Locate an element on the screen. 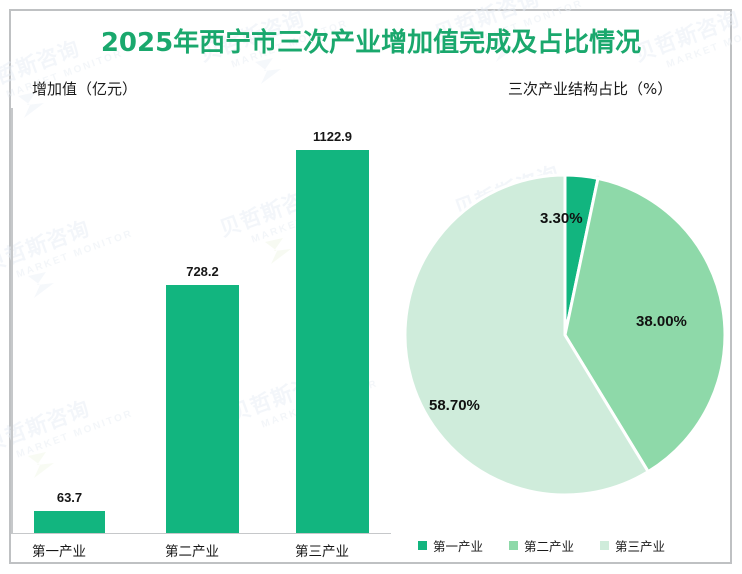  bar-value-label: 728.2 is located at coordinates (202, 271).